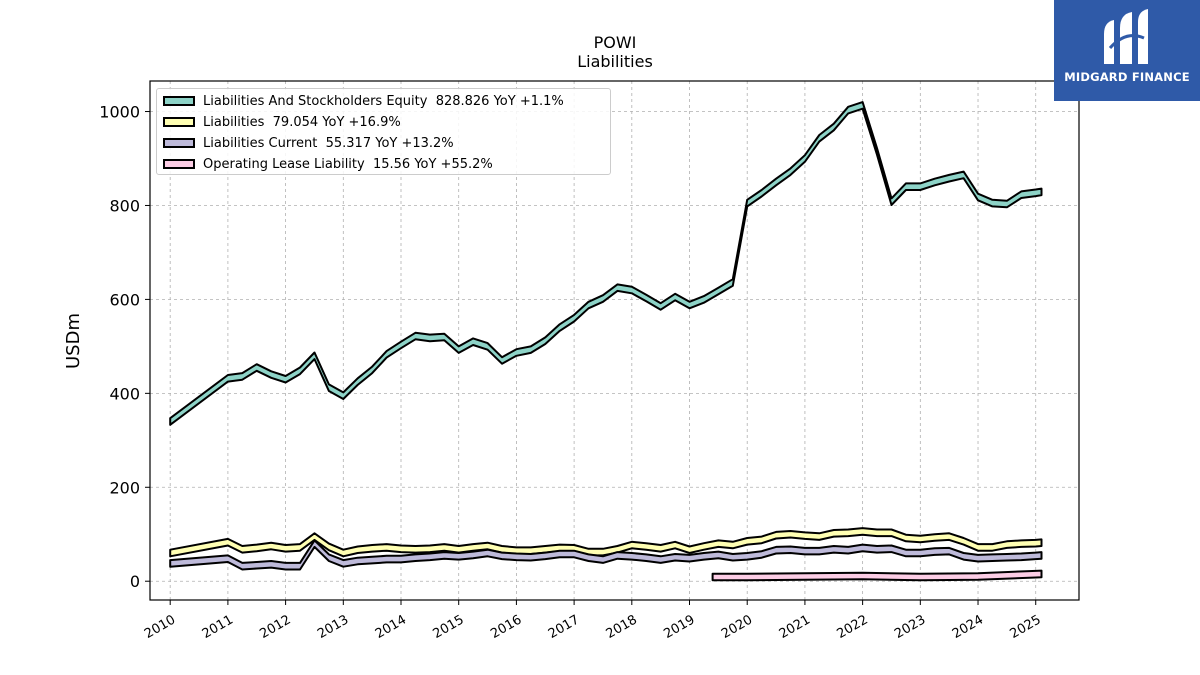  I want to click on brand-logo: MIDGARD FINANCE, so click(1127, 50).